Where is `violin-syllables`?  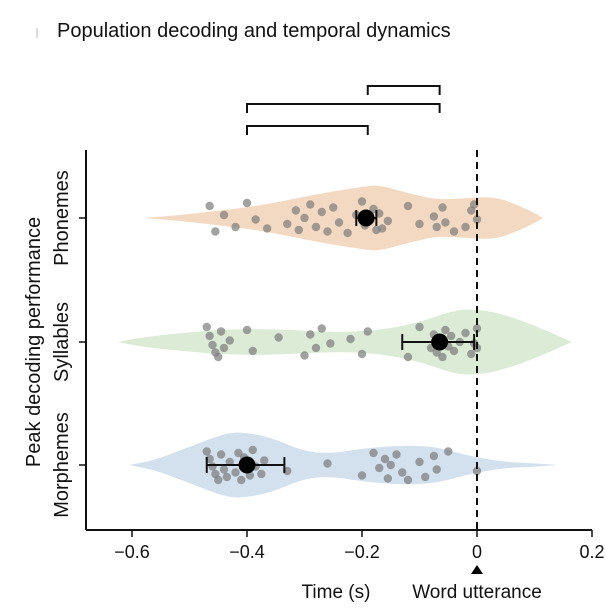
violin-syllables is located at coordinates (344, 342).